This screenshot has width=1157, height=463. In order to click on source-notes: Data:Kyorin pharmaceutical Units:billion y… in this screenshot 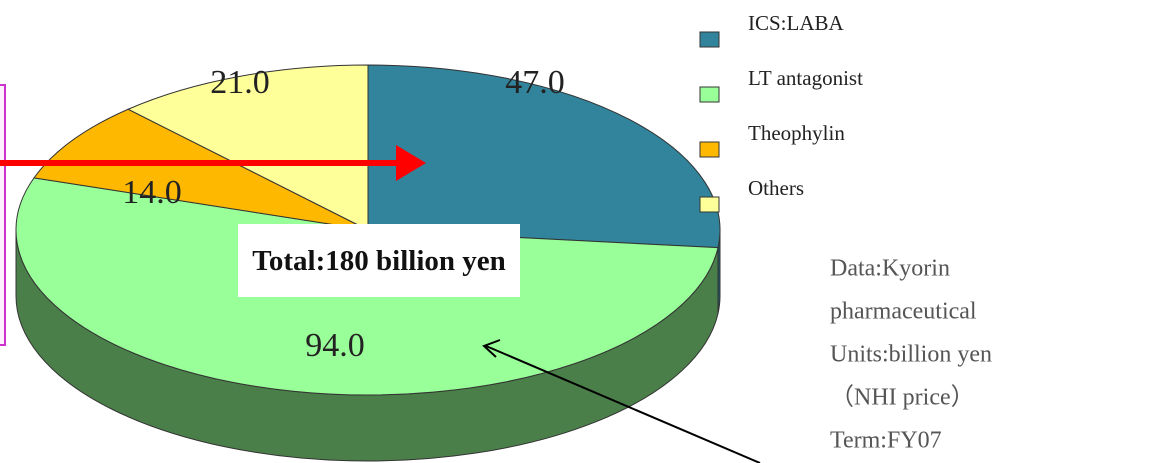, I will do `click(911, 355)`.